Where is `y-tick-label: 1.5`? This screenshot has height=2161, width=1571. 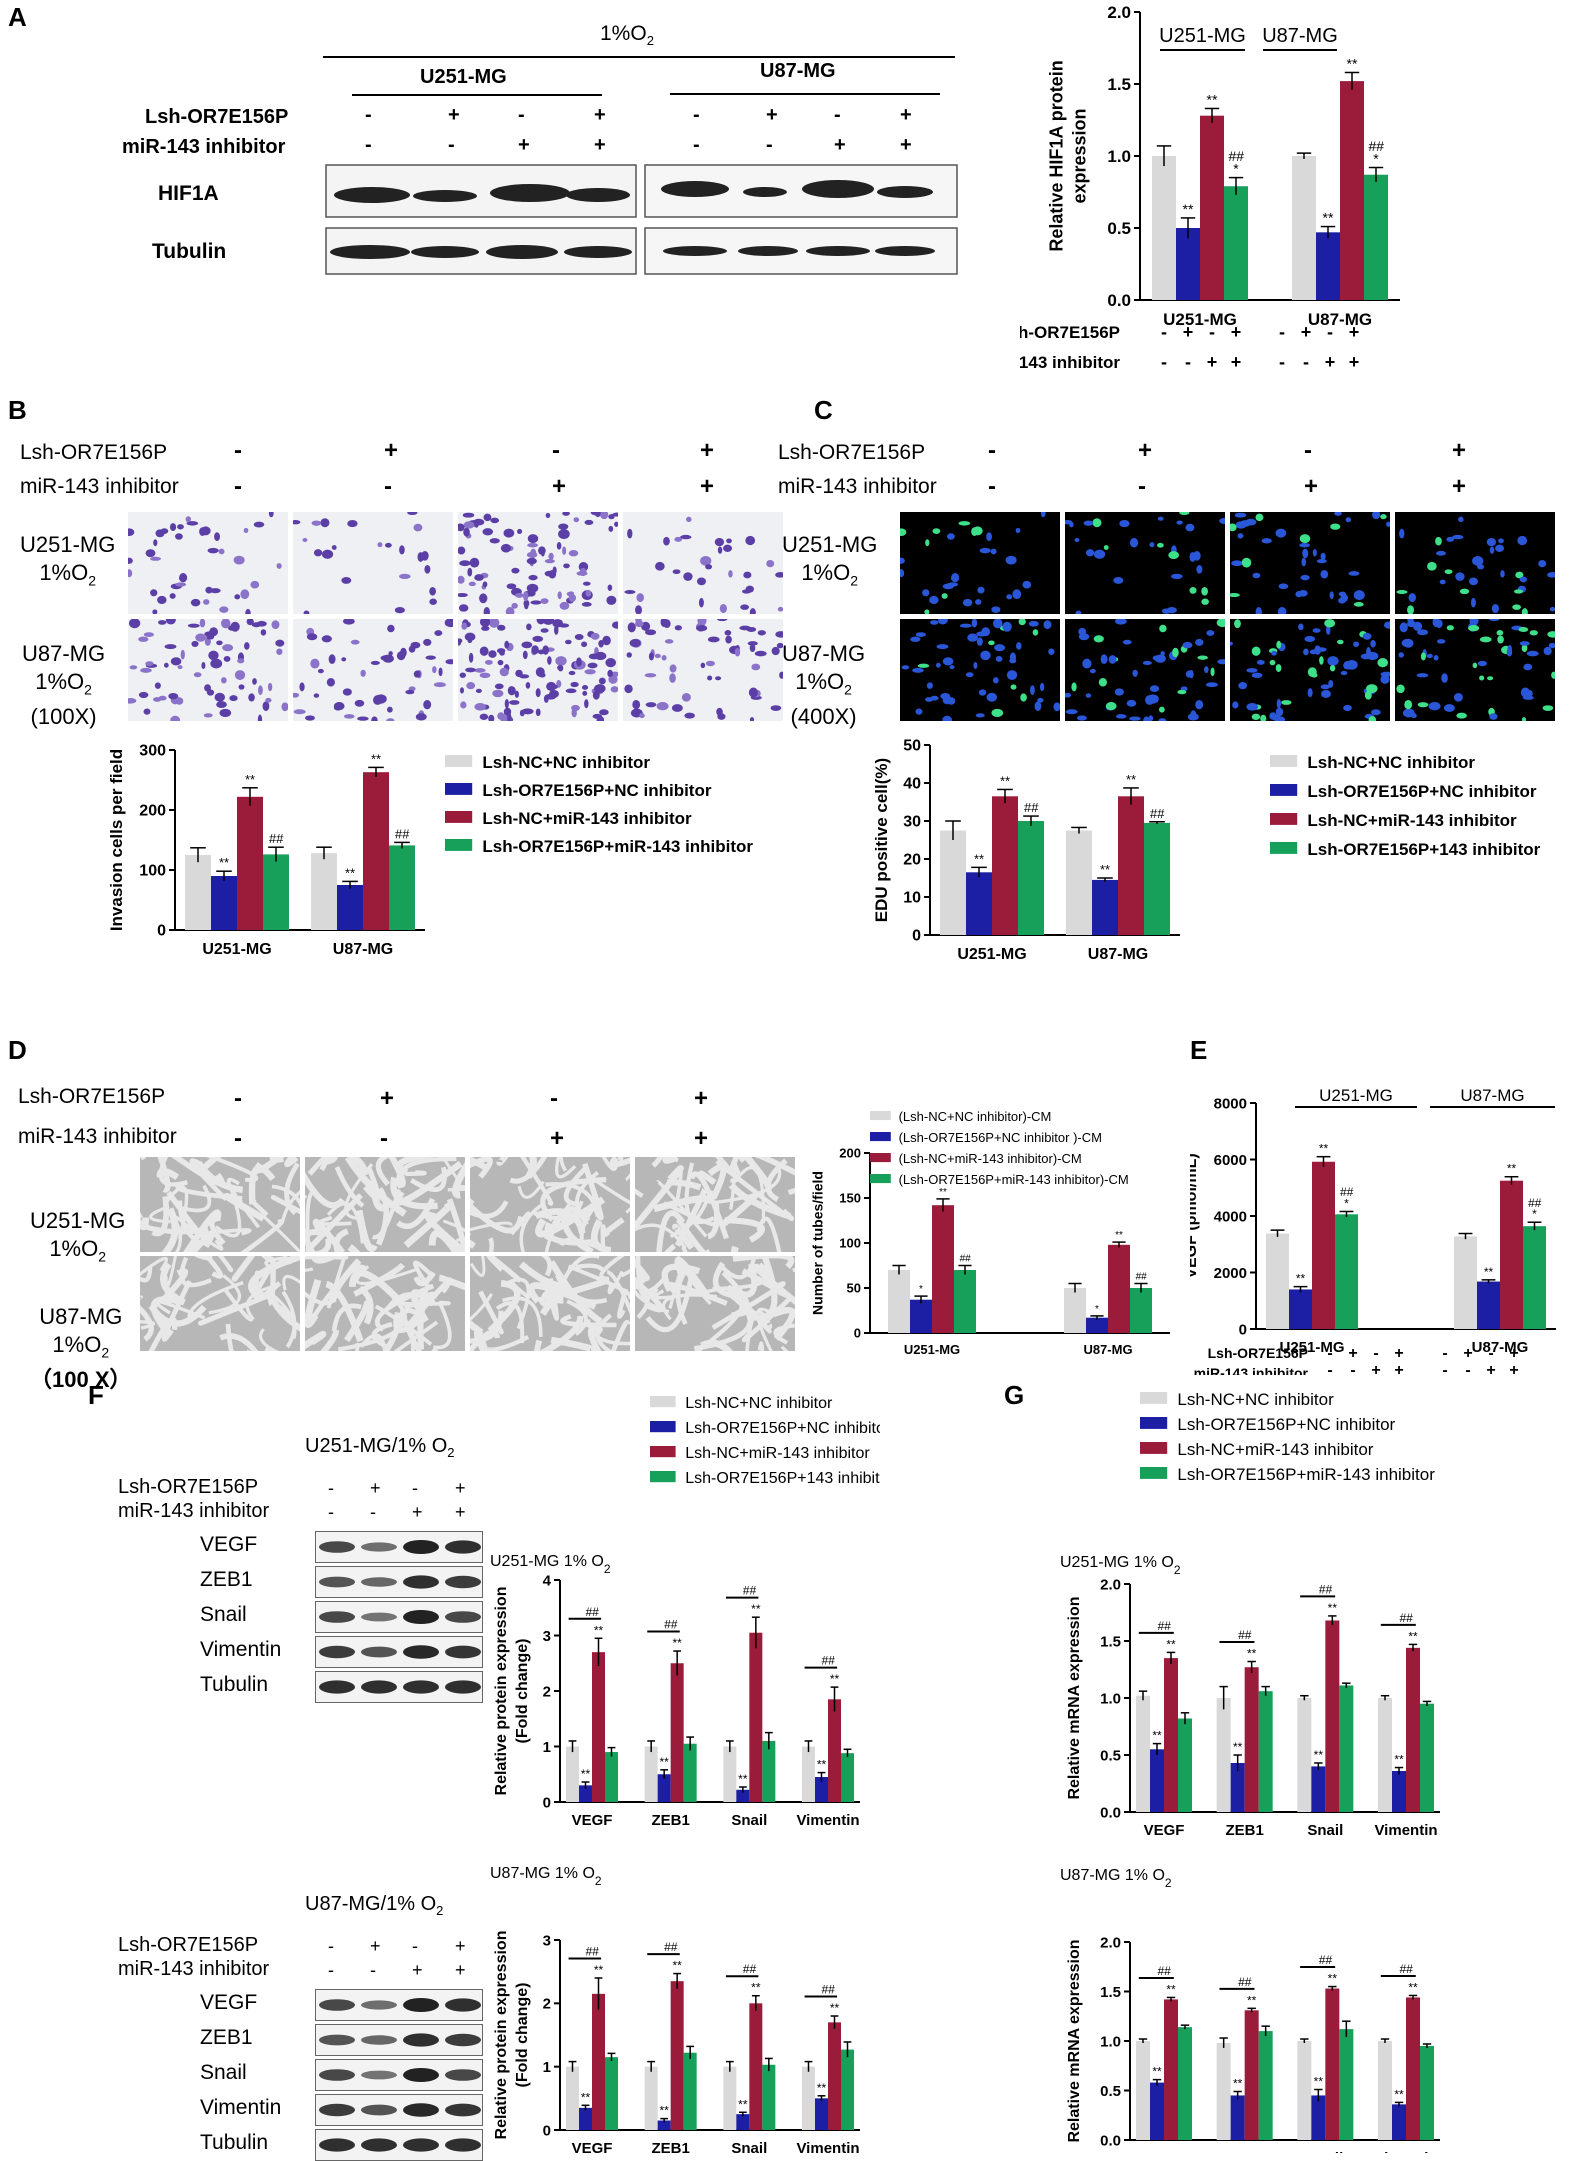
y-tick-label: 1.5 is located at coordinates (1110, 1992).